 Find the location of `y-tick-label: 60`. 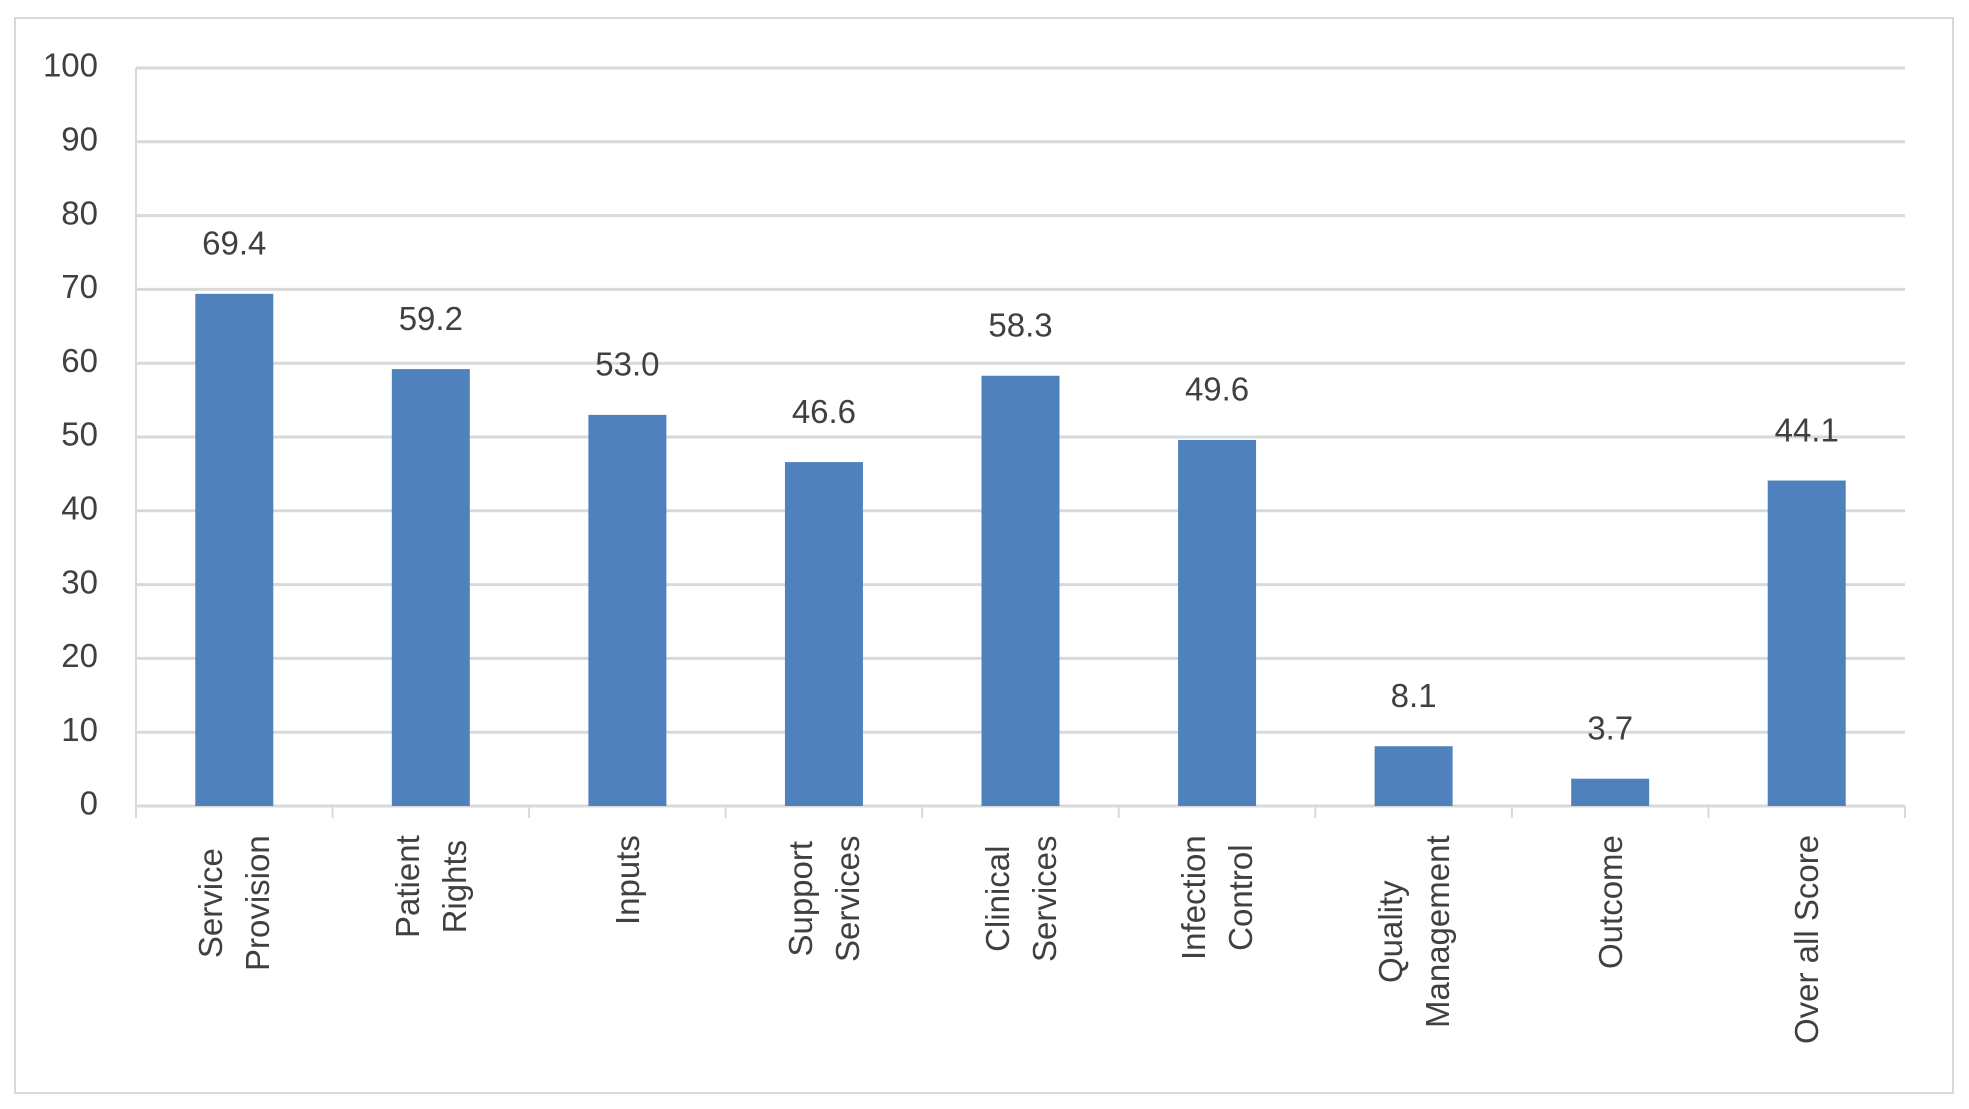

y-tick-label: 60 is located at coordinates (79, 360).